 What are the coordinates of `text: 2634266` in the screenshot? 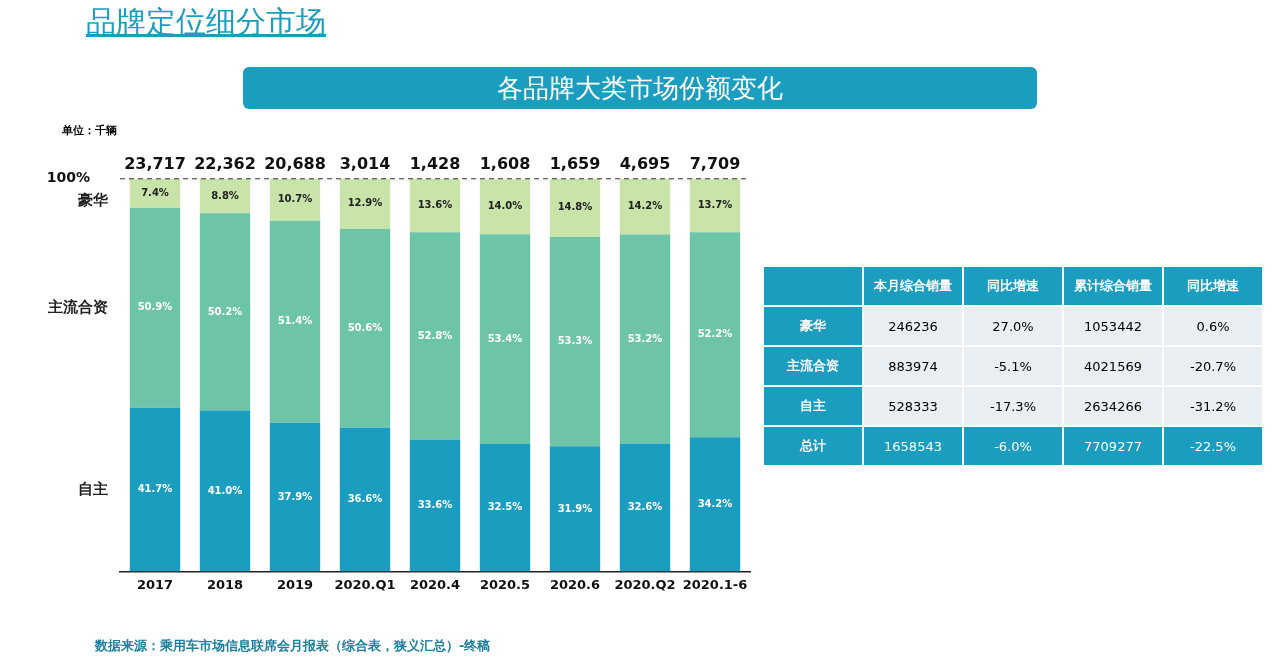 It's located at (1113, 406).